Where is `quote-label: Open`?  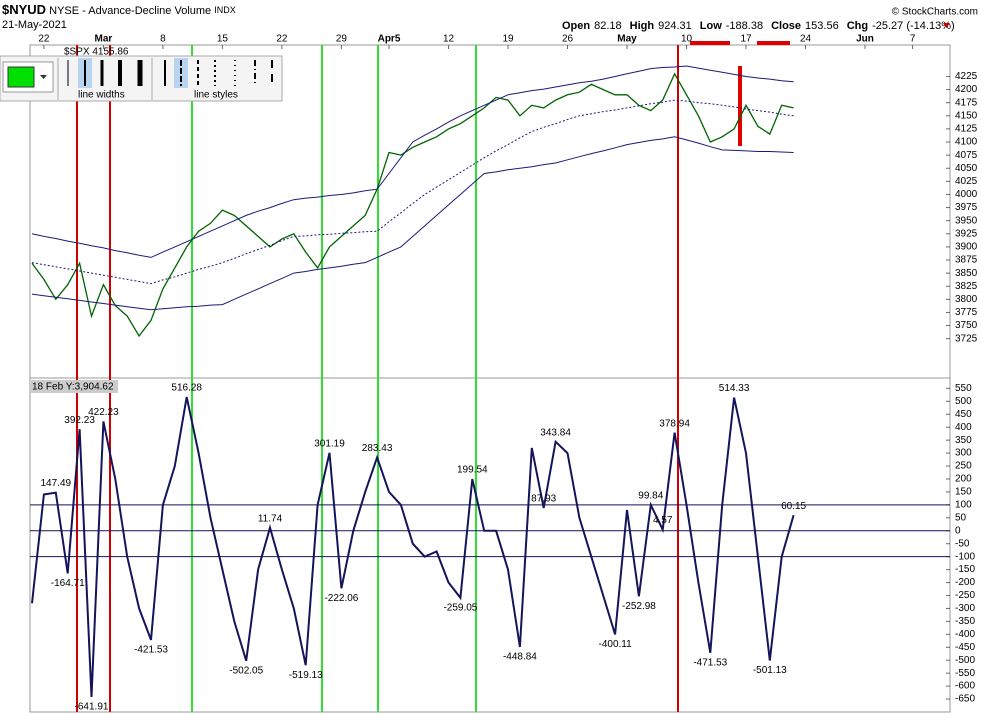 quote-label: Open is located at coordinates (576, 26).